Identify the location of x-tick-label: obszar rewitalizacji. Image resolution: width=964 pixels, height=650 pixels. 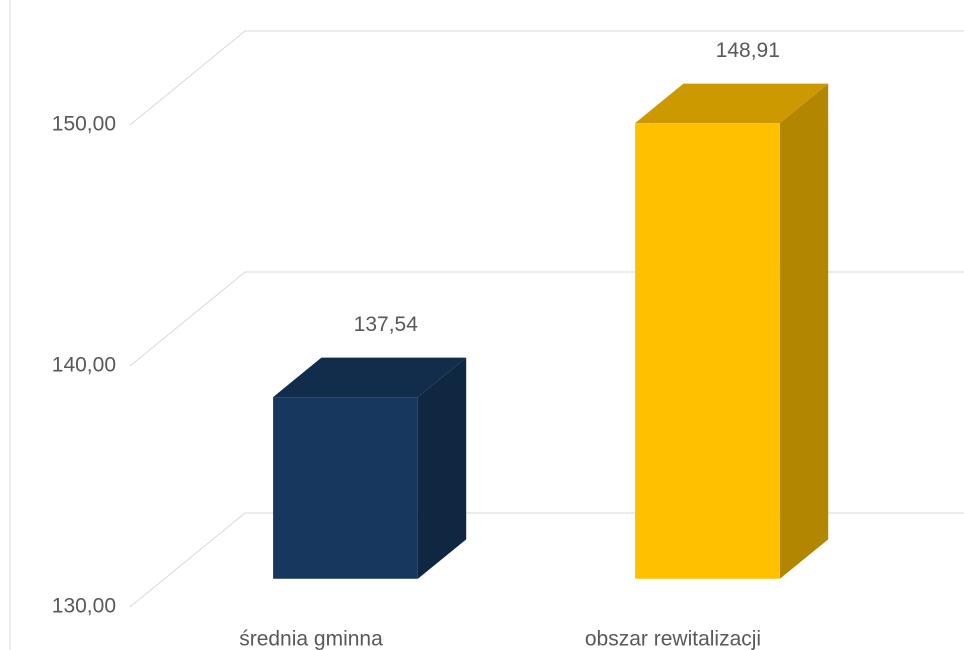
(673, 639).